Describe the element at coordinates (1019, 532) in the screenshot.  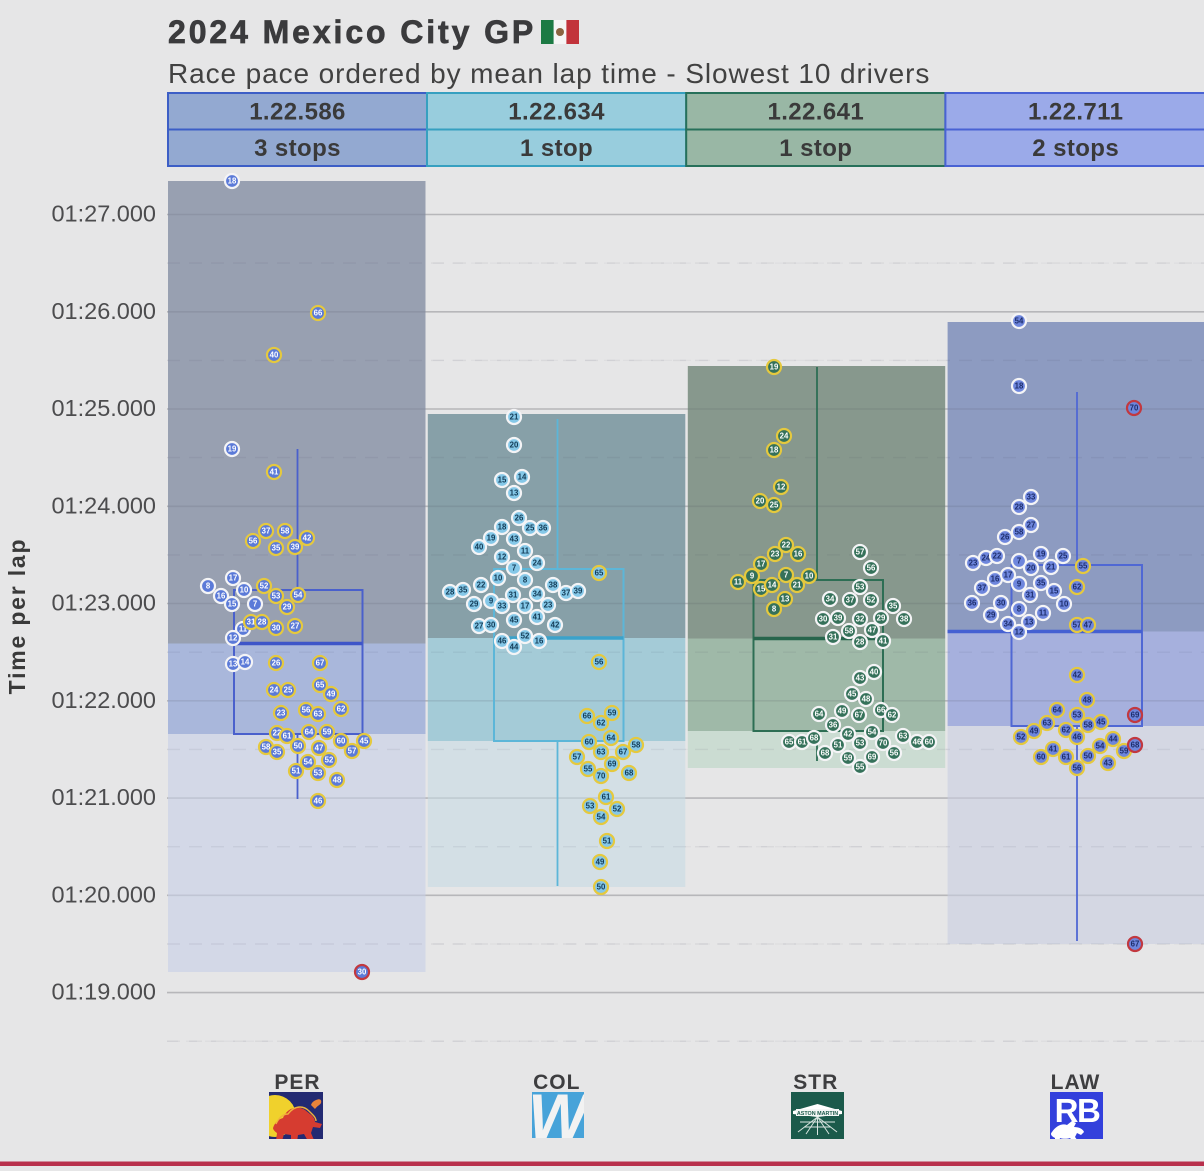
I see `svg-text: 58` at that location.